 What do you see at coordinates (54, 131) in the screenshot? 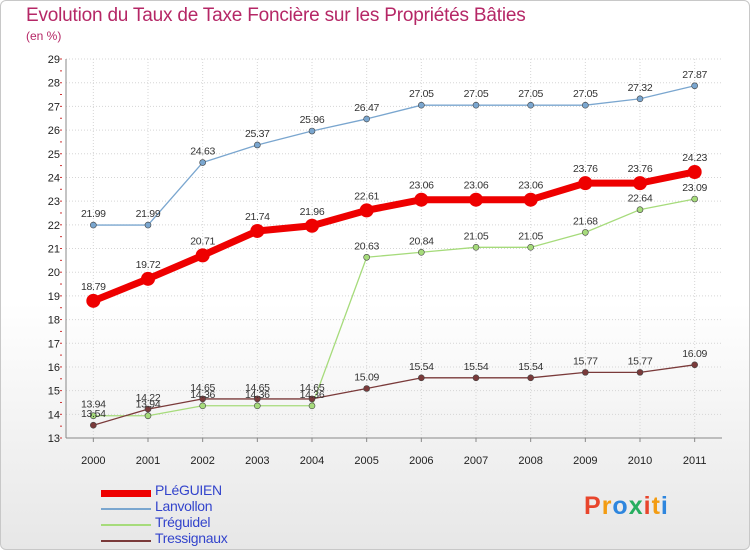
I see `y-tick-label: 26` at bounding box center [54, 131].